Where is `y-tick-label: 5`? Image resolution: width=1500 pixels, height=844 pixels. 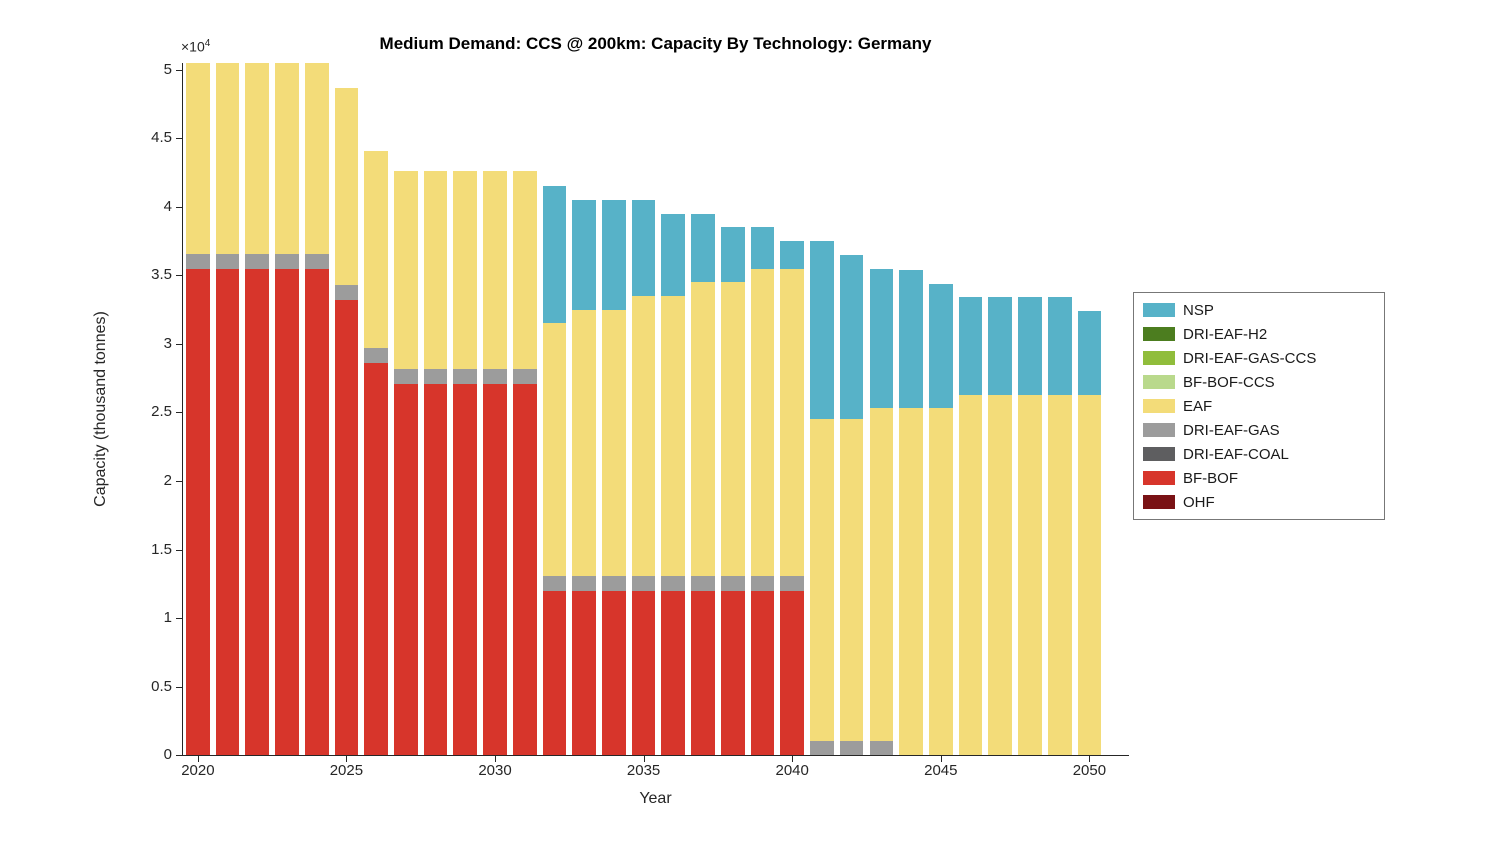 y-tick-label: 5 is located at coordinates (167, 69).